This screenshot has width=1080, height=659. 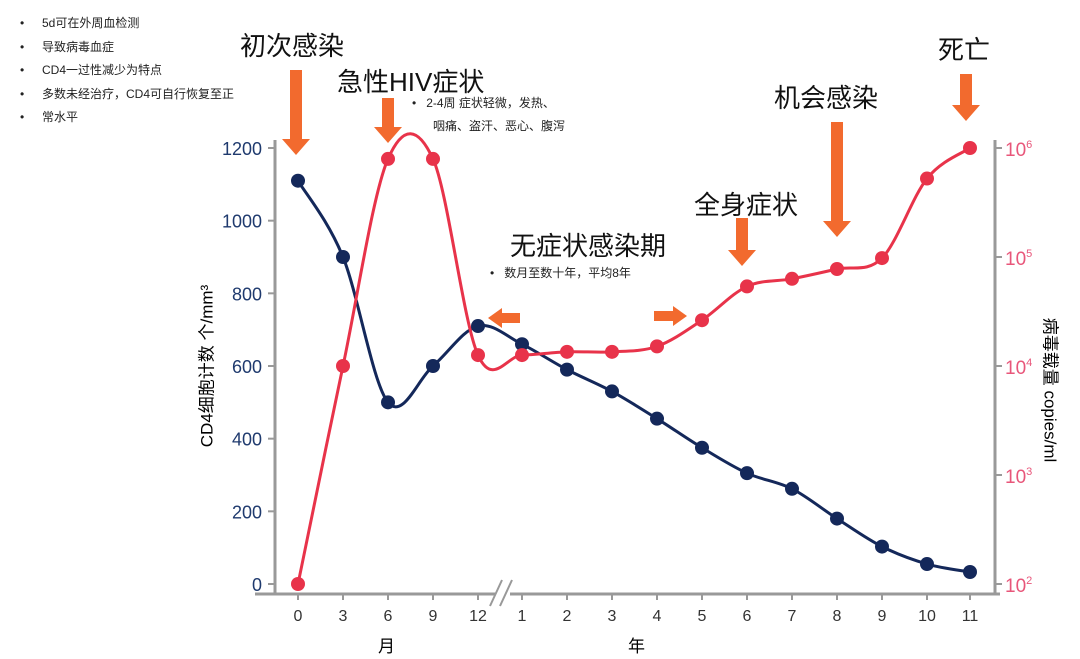 What do you see at coordinates (1018, 150) in the screenshot?
I see `right-tick-label: 10⁶` at bounding box center [1018, 150].